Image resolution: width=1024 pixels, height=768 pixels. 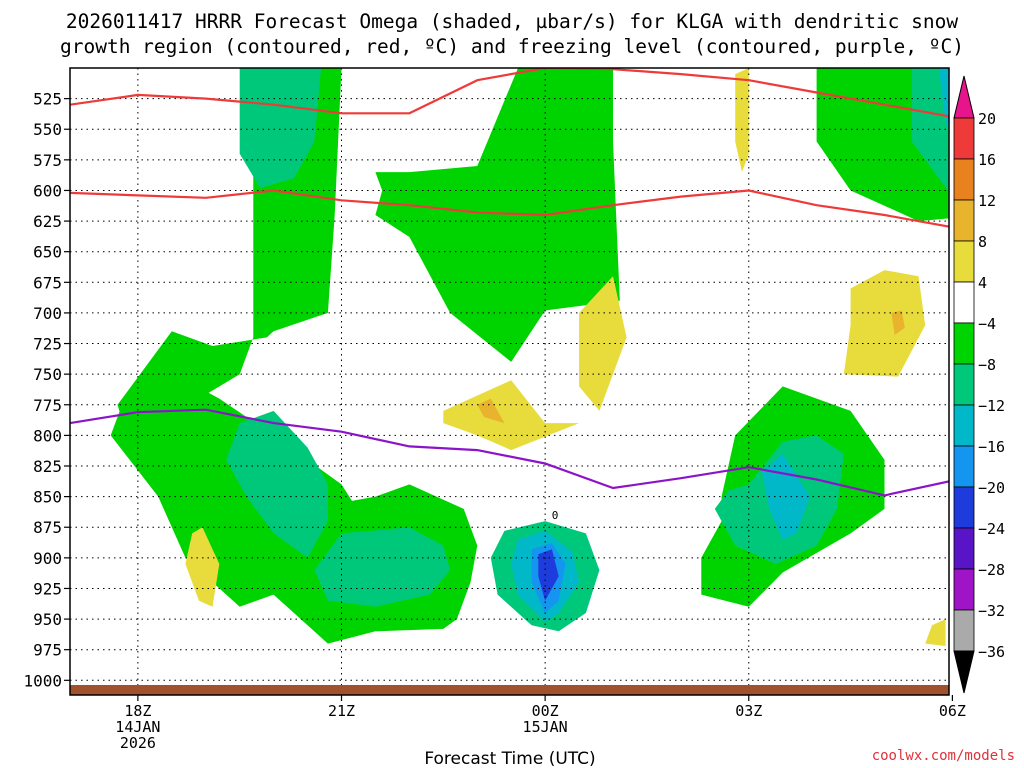 What do you see at coordinates (47, 588) in the screenshot?
I see `y-tick-label-925: 925` at bounding box center [47, 588].